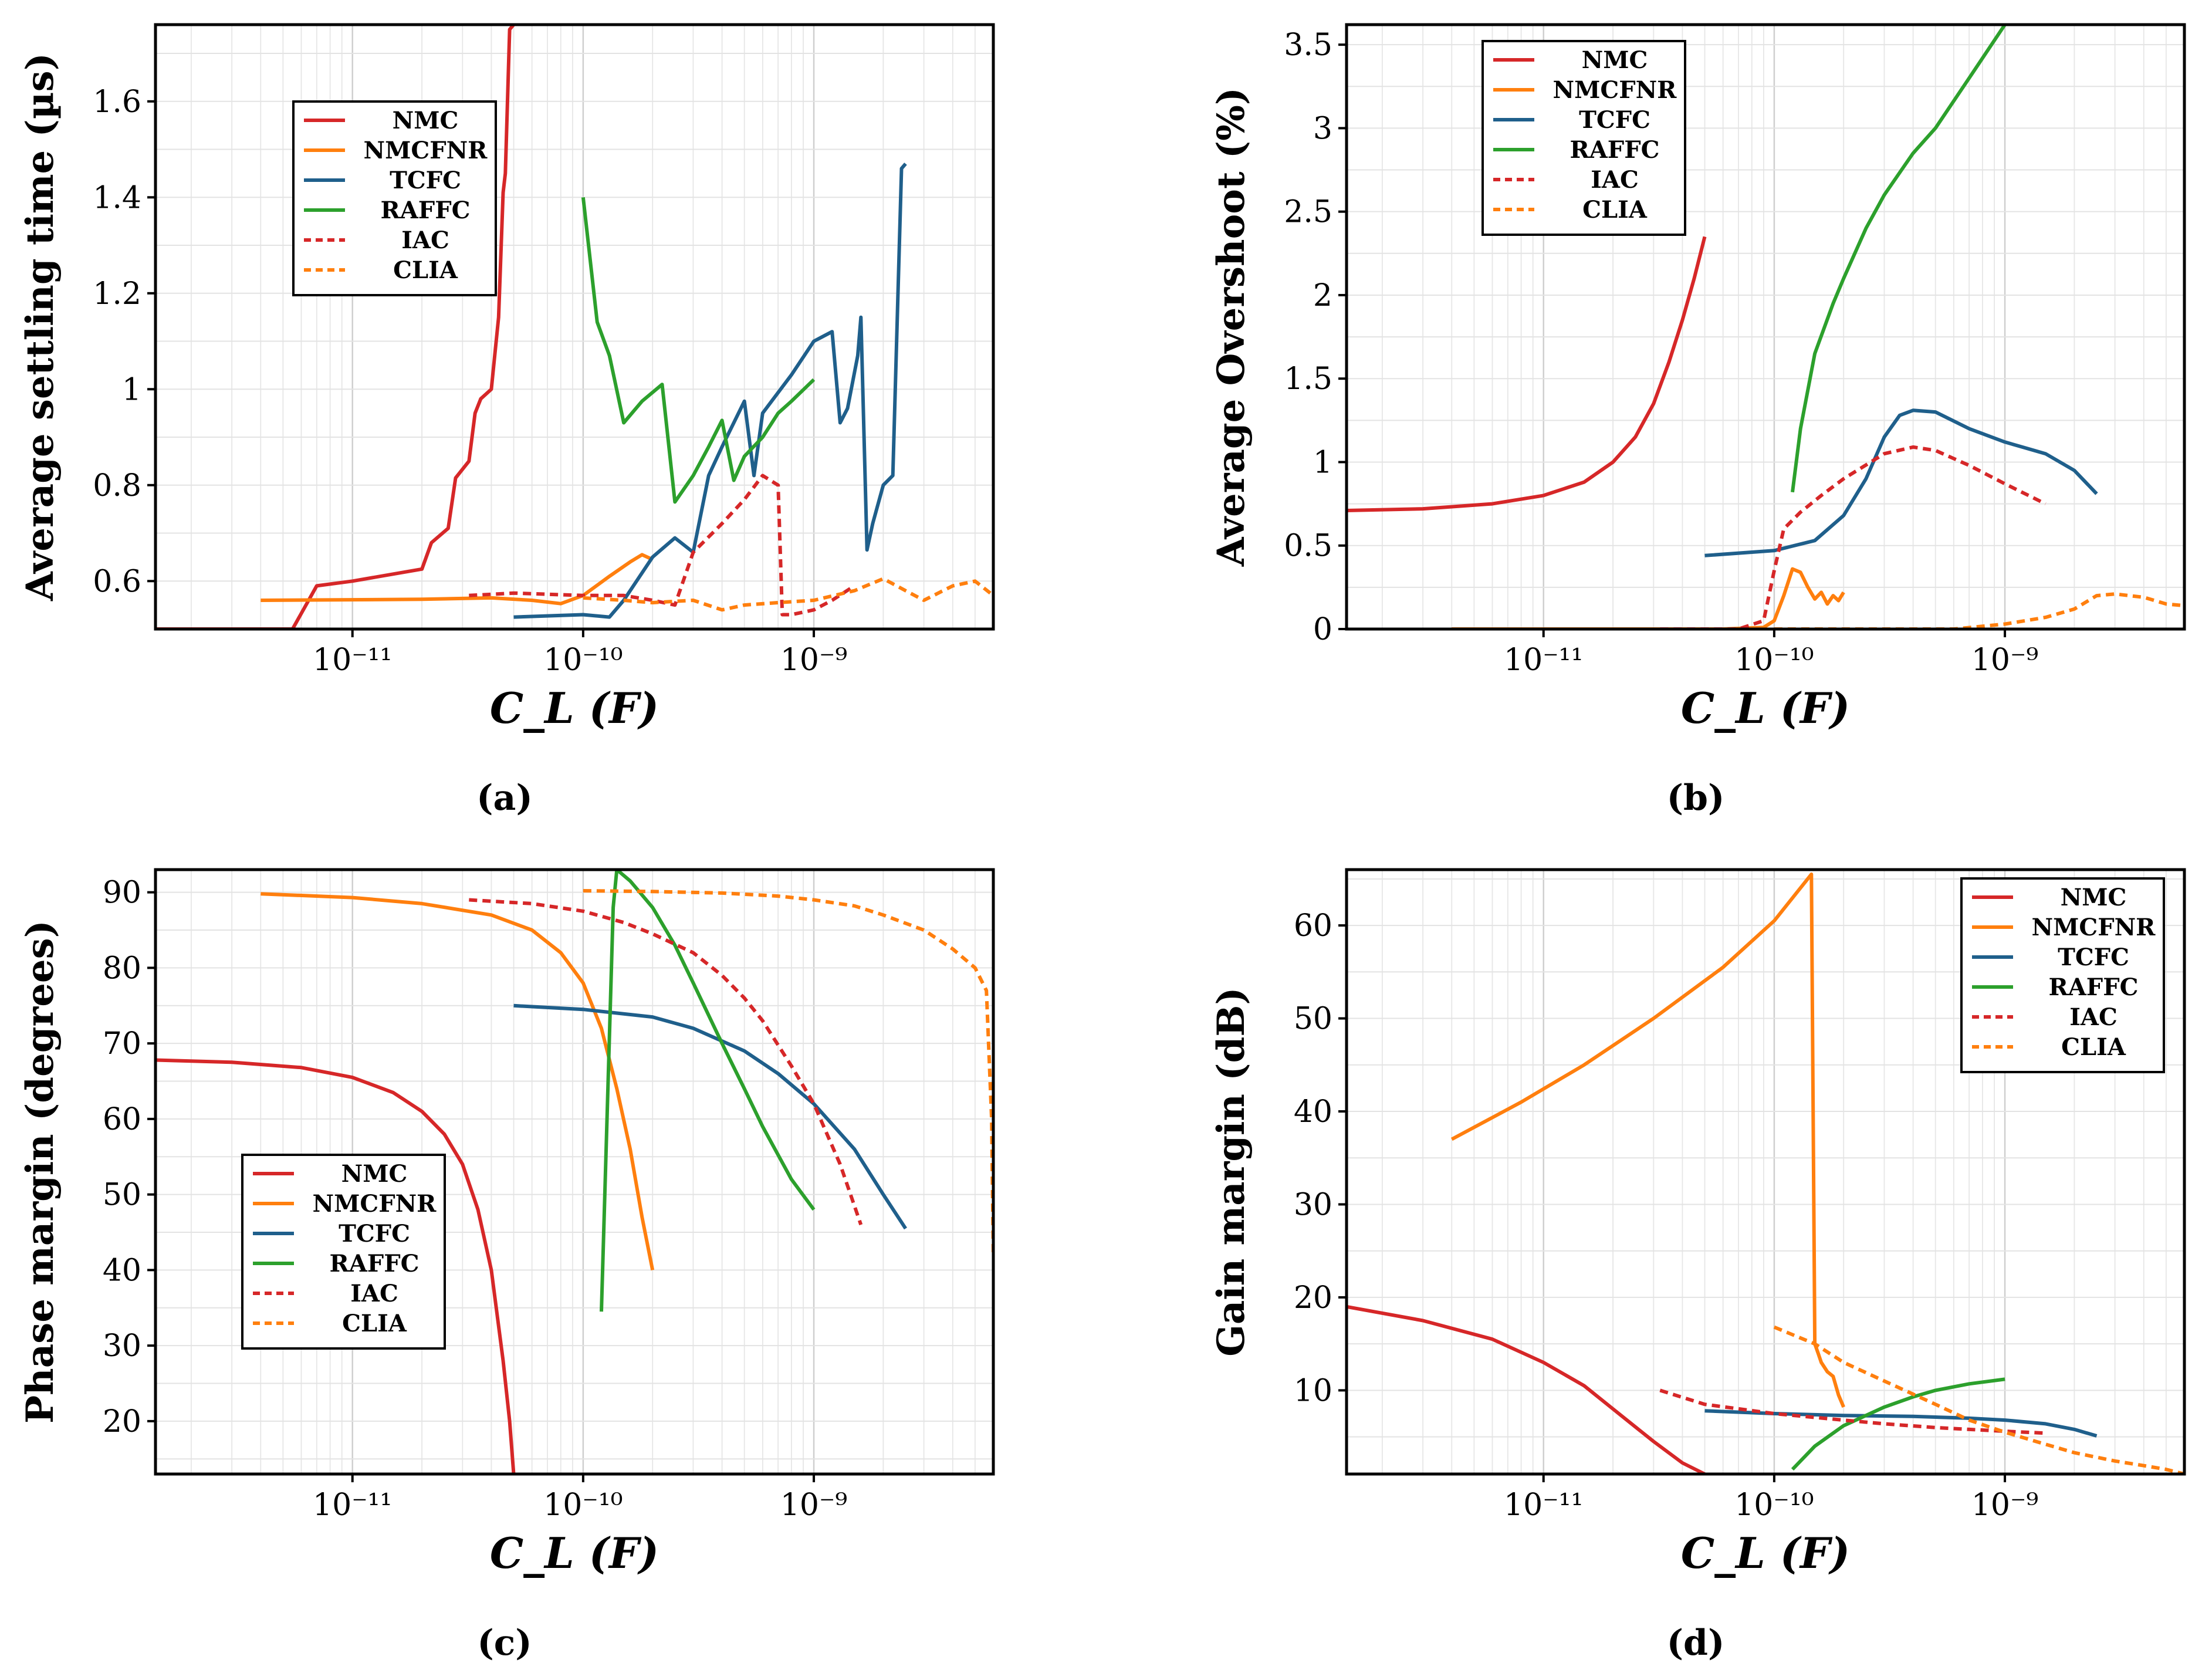  I want to click on x-tick-label: 10⁻¹⁰, so click(583, 1506).